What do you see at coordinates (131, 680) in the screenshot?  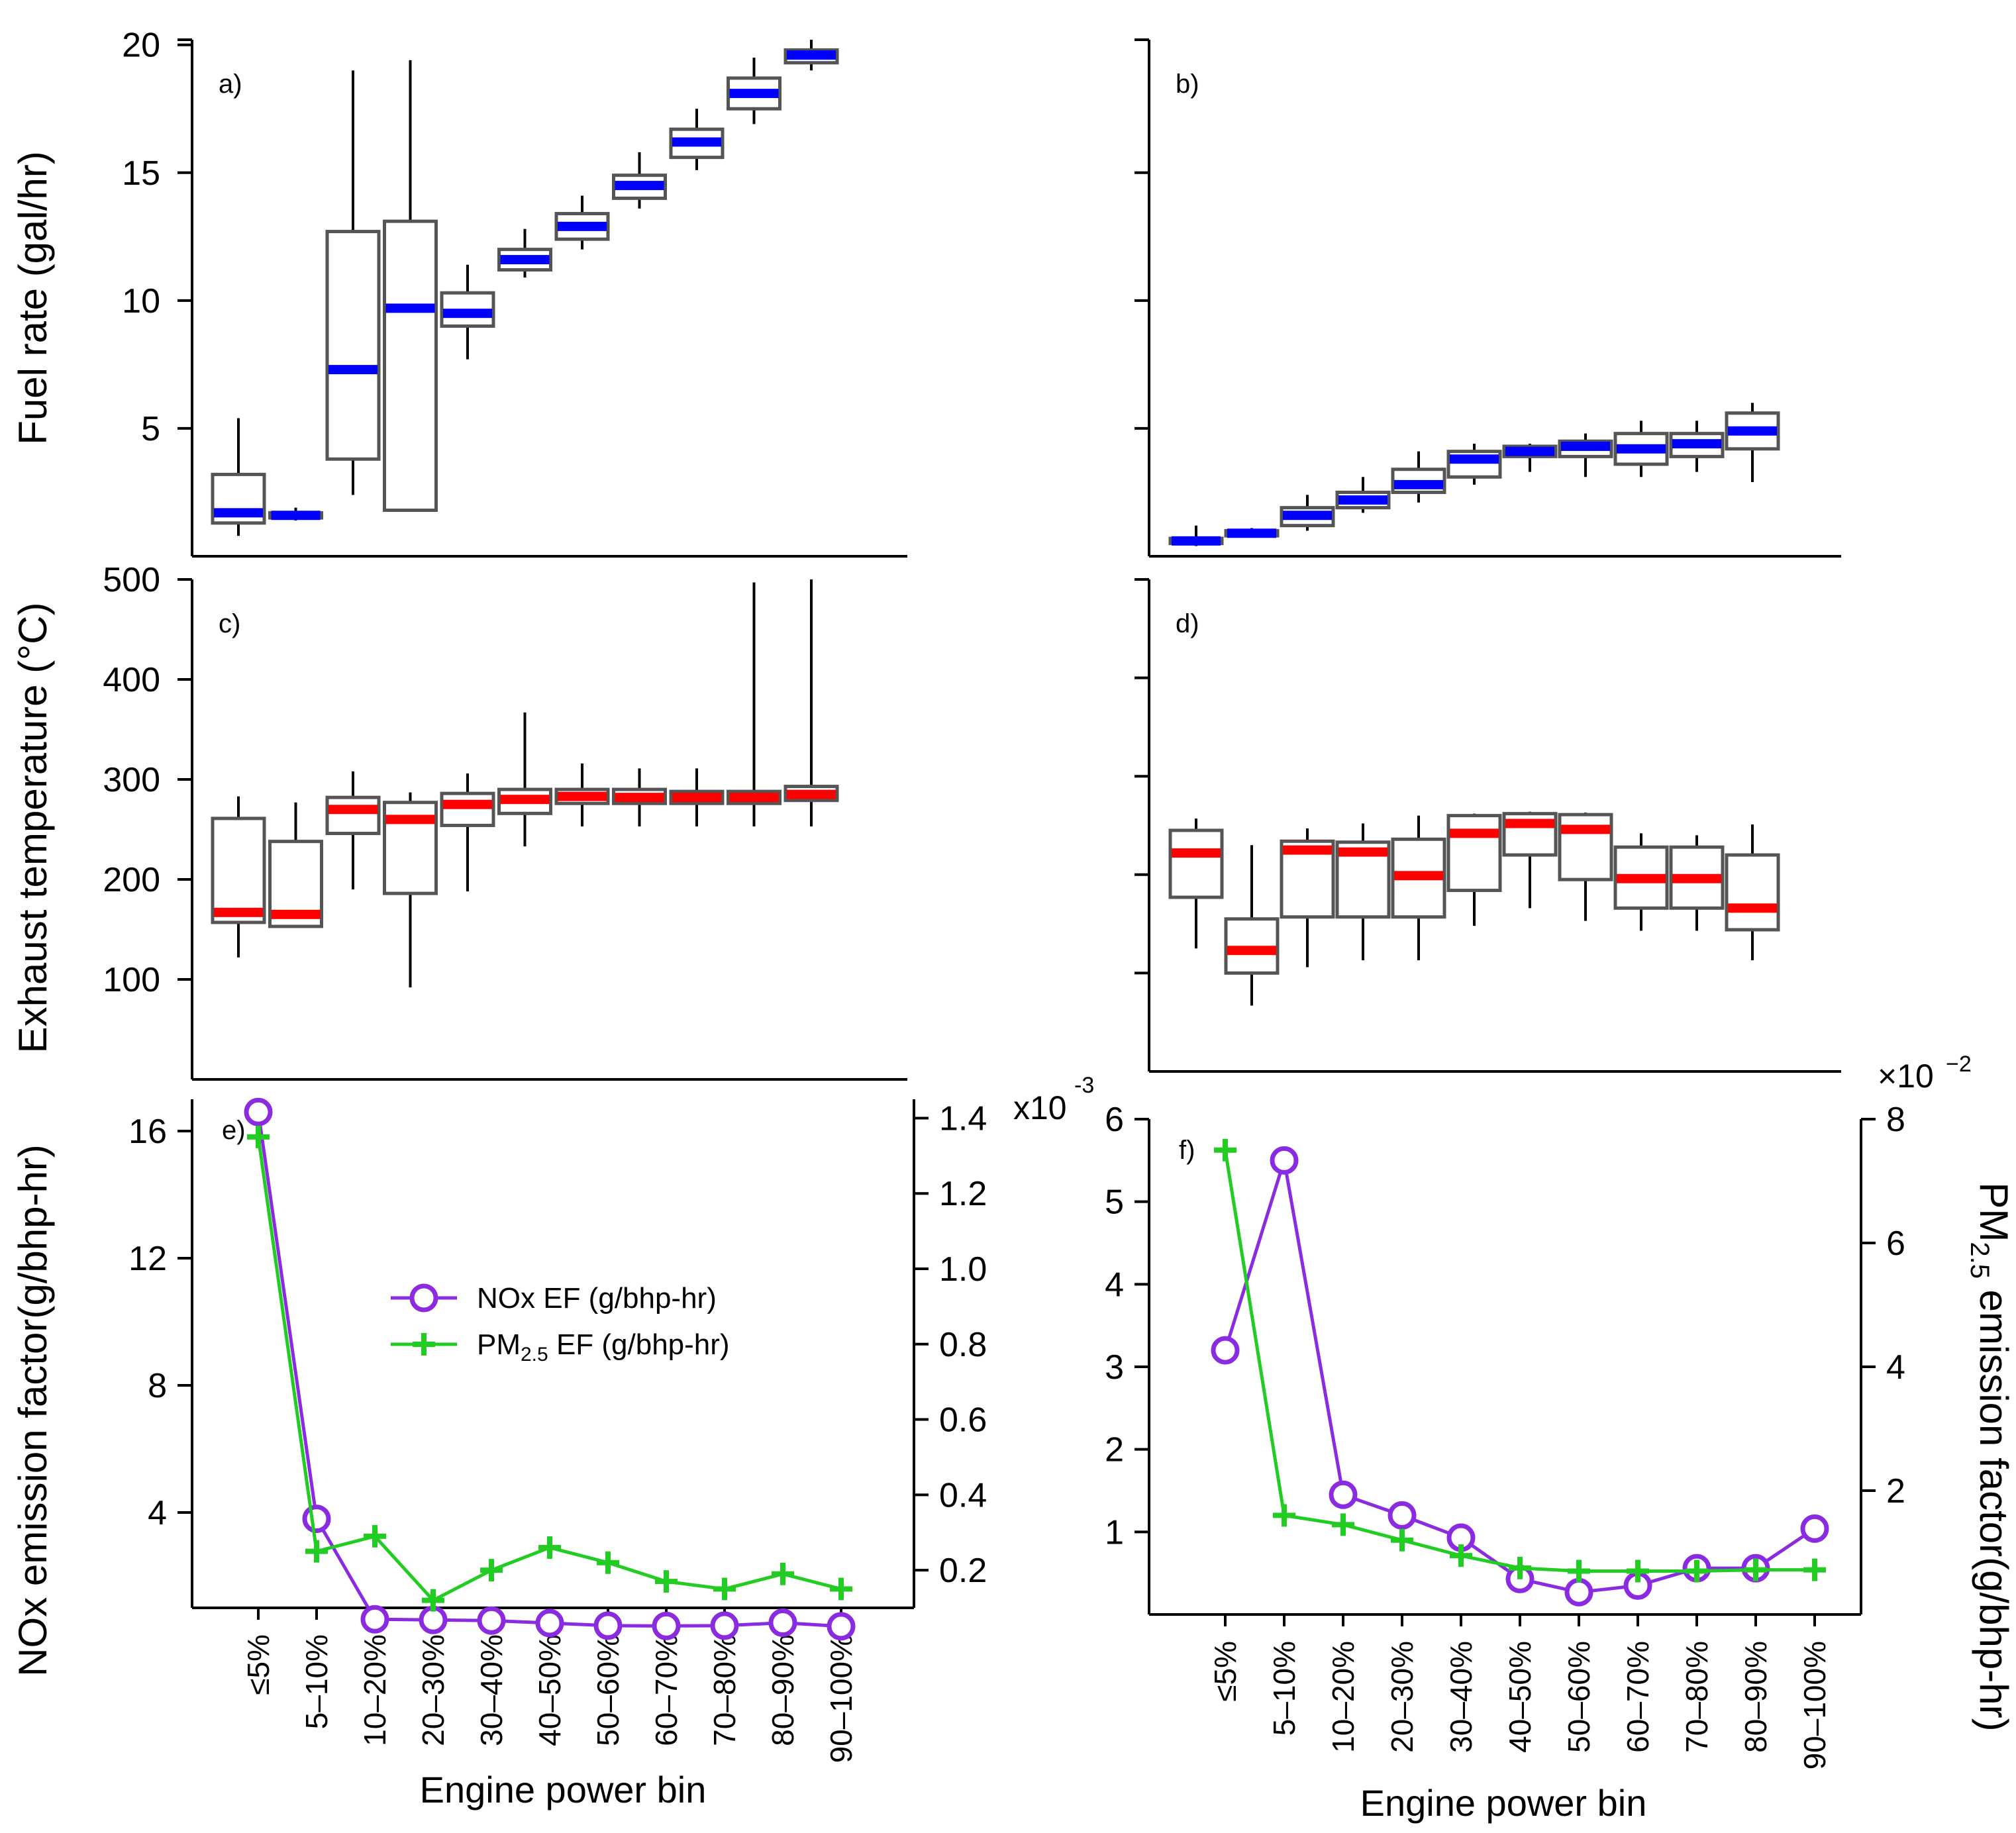 I see `y-tick-label: 400` at bounding box center [131, 680].